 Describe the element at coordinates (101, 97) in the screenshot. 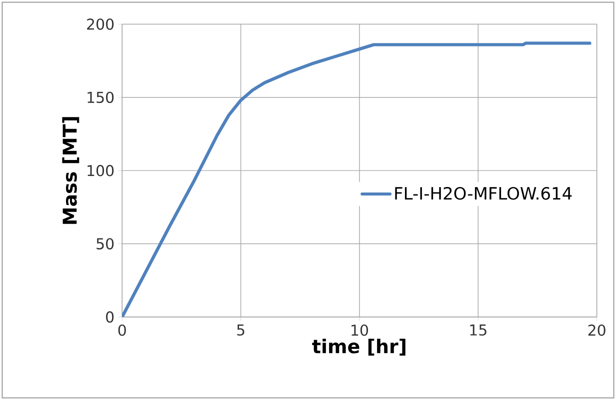

I see `y-tick-label: 150` at that location.